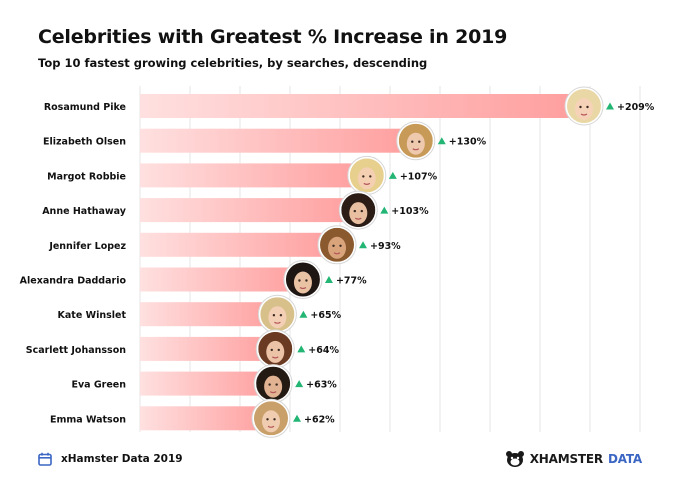  Describe the element at coordinates (468, 142) in the screenshot. I see `value-label: +130%` at that location.